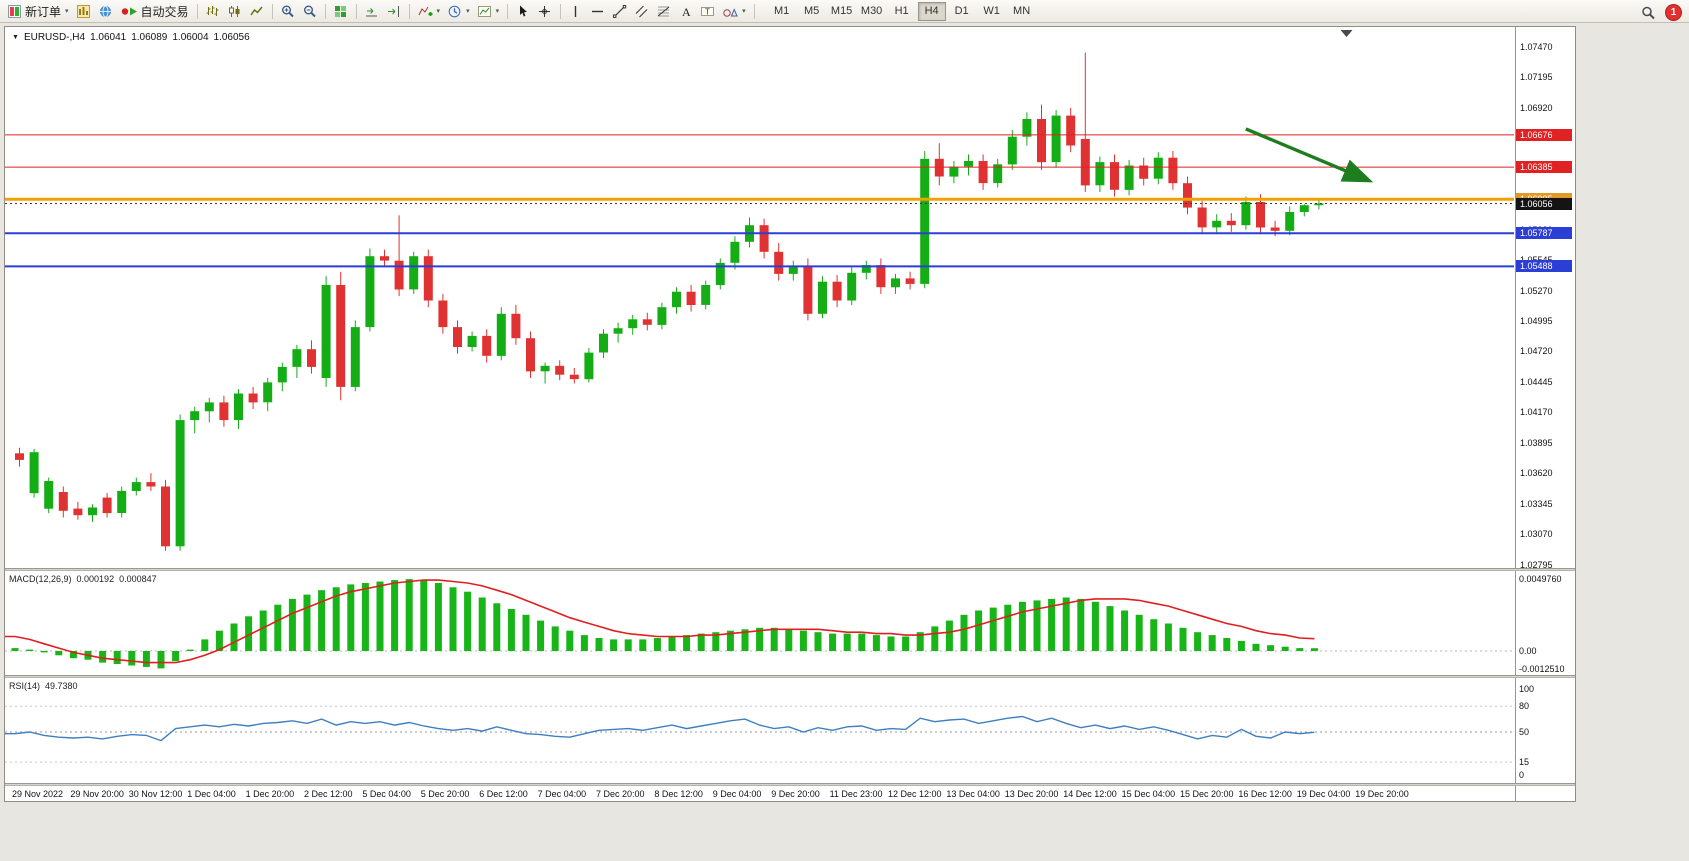  I want to click on rsi-panel-canvas, so click(759, 730).